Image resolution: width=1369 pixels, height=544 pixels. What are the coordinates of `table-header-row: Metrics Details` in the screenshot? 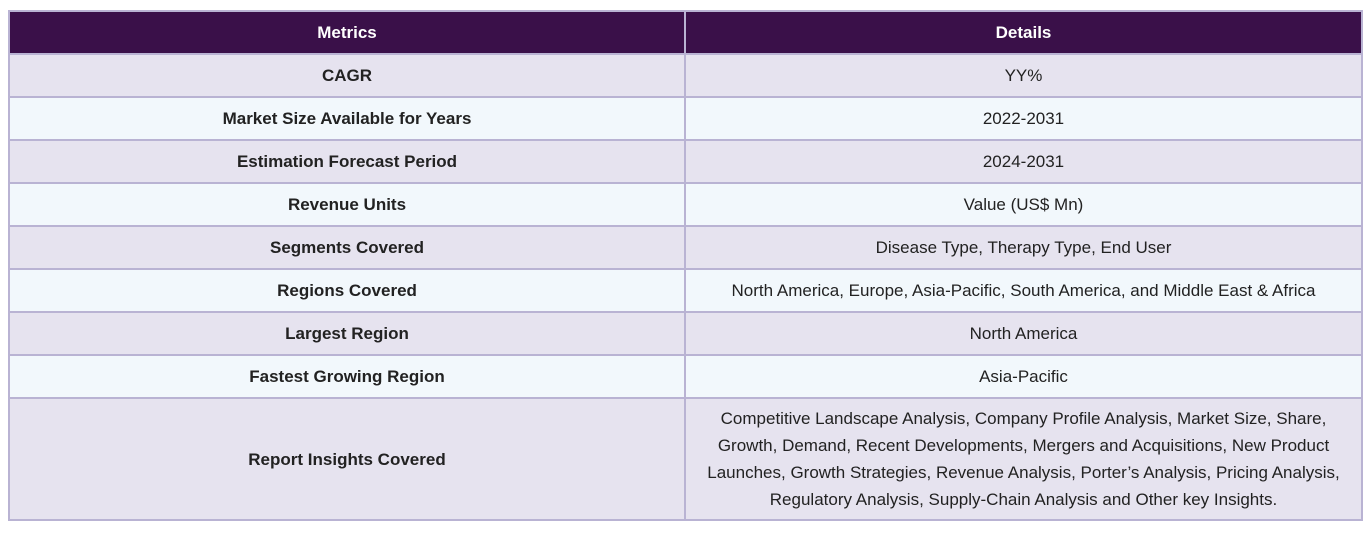 It's located at (685, 32).